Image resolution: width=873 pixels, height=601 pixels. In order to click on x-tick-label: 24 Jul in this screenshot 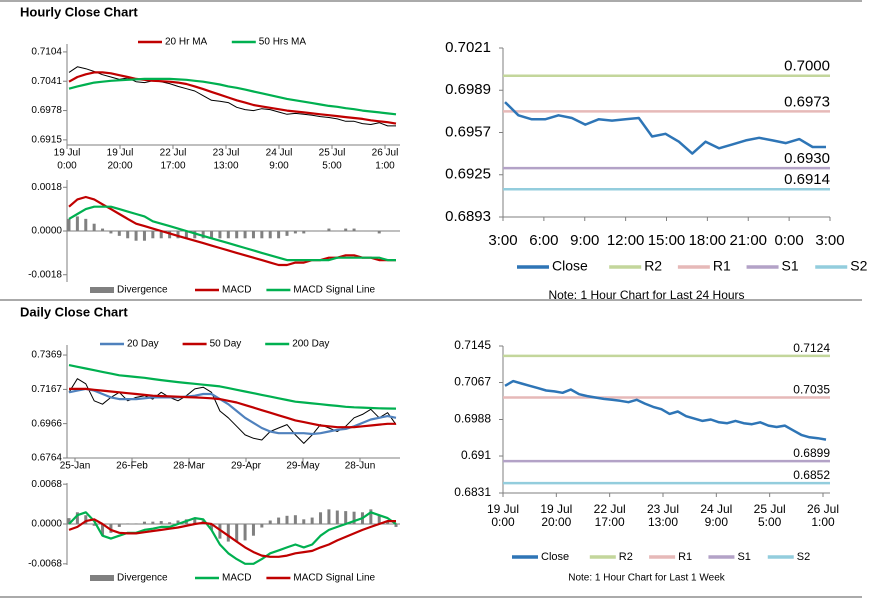, I will do `click(716, 509)`.